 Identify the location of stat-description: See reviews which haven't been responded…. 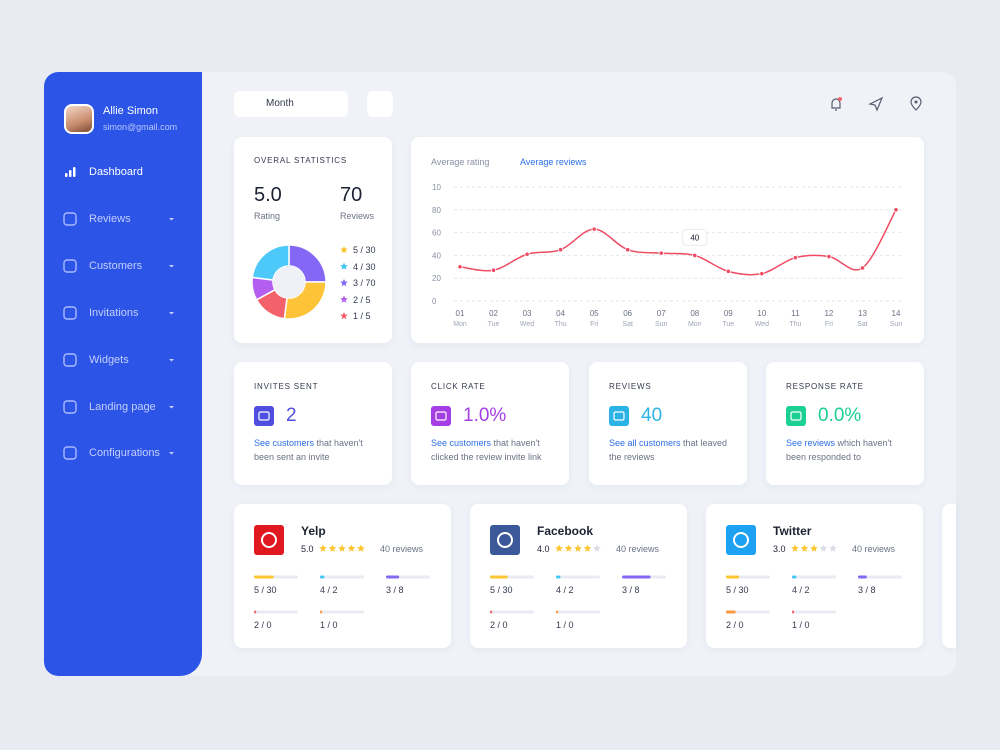
(847, 450).